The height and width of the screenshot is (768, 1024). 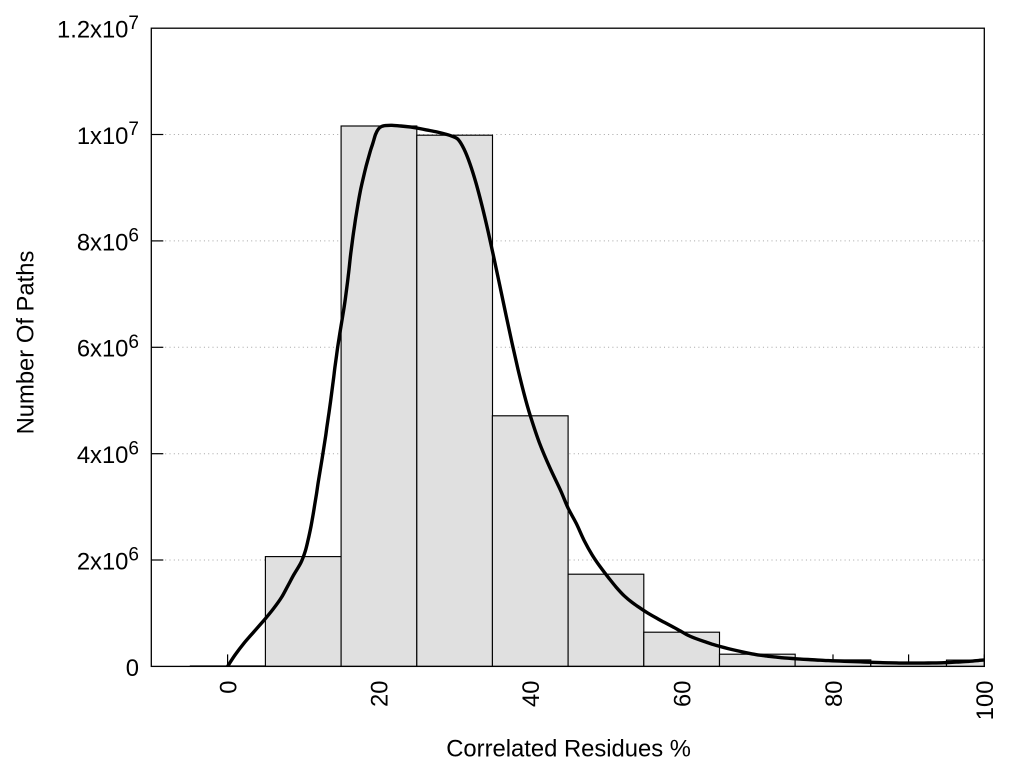 What do you see at coordinates (985, 701) in the screenshot?
I see `svg-text: 100` at bounding box center [985, 701].